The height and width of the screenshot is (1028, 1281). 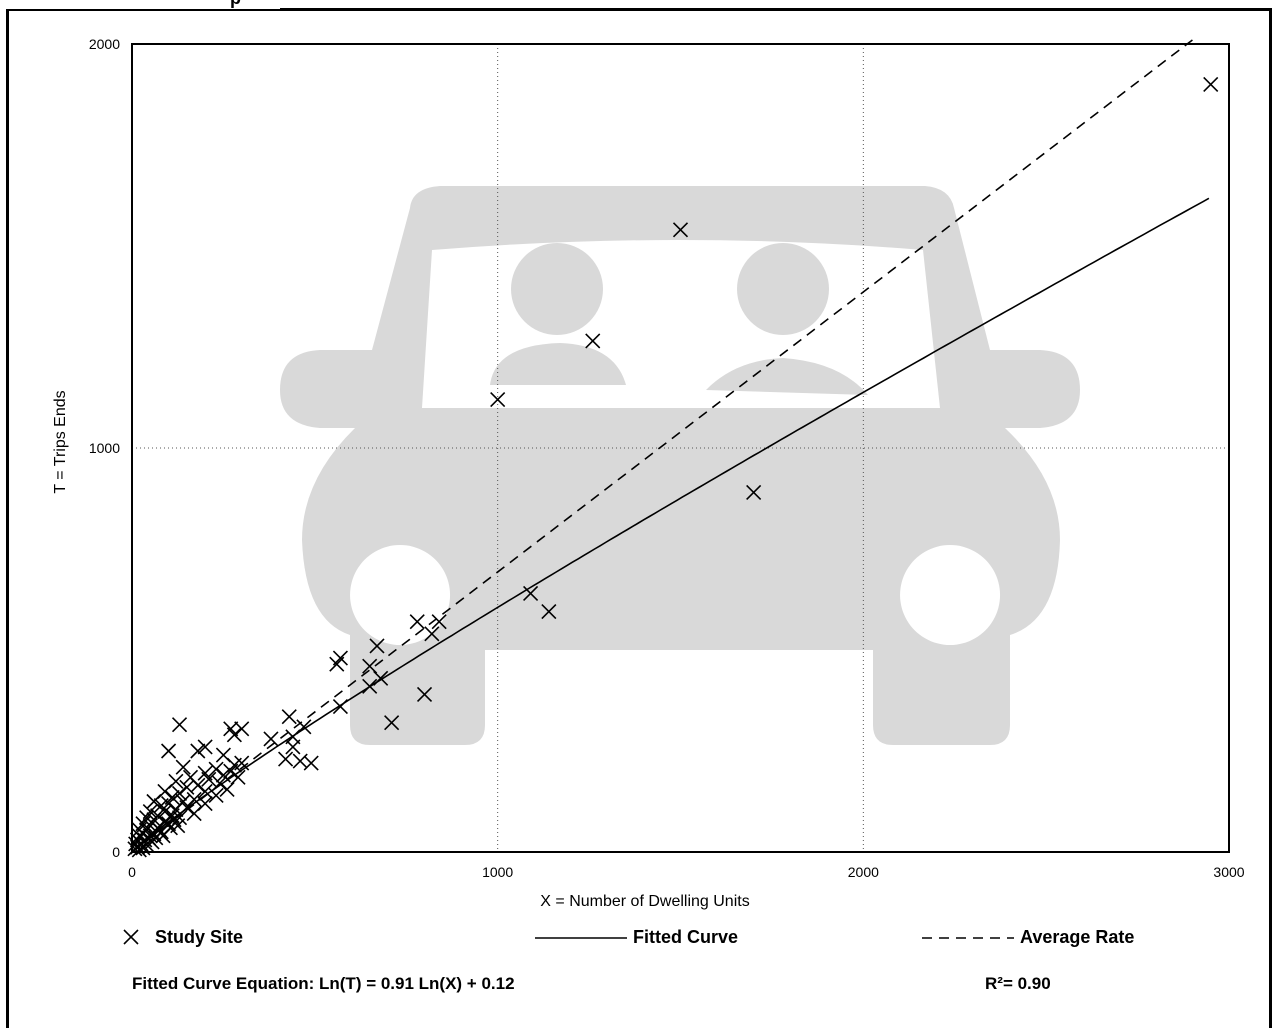 I want to click on y-axis-ticks: 0 1000 2000, so click(x=104, y=448).